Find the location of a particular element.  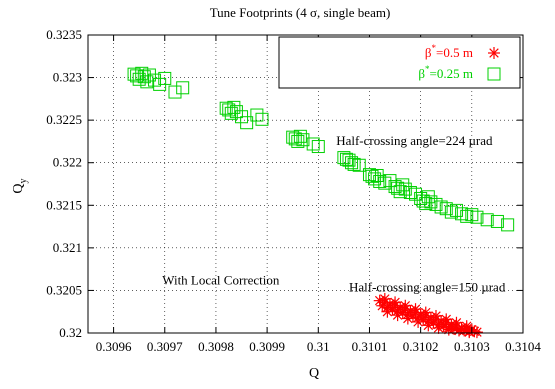

legend-label: β*=0.5 m is located at coordinates (449, 51).